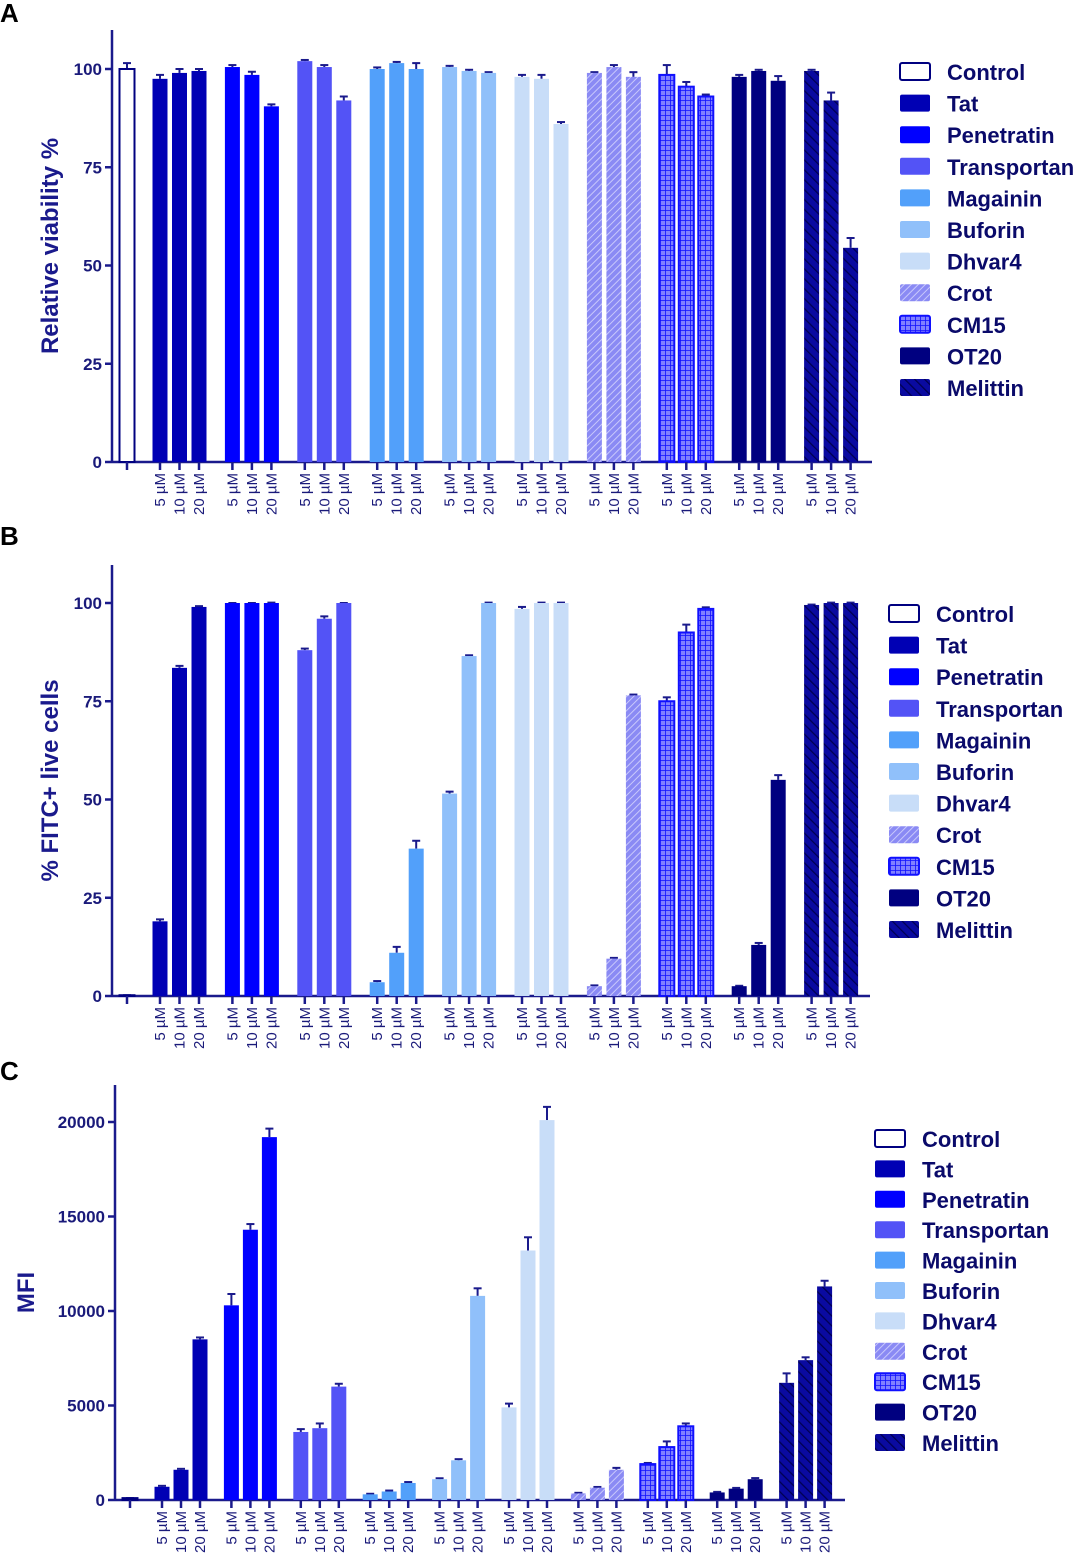 The image size is (1085, 1564). Describe the element at coordinates (81, 1217) in the screenshot. I see `y-tick-label: 15000` at that location.